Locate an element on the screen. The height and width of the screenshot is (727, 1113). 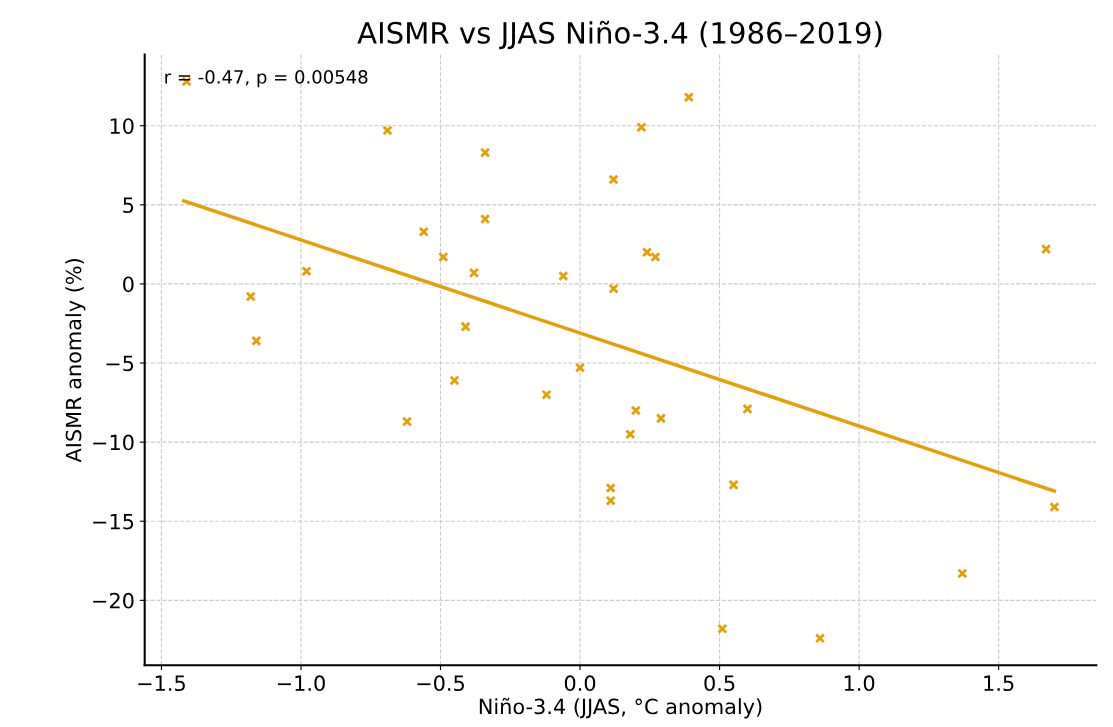
y-tick-label: −20 is located at coordinates (113, 600).